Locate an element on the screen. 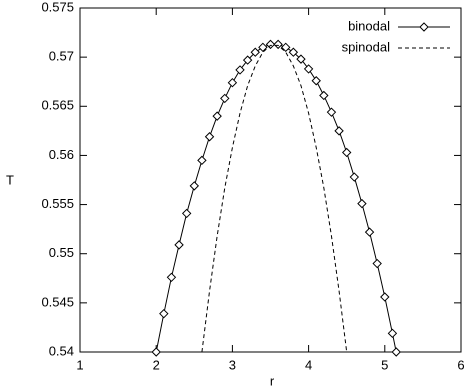 The height and width of the screenshot is (392, 474). legend-label: binodal is located at coordinates (369, 25).